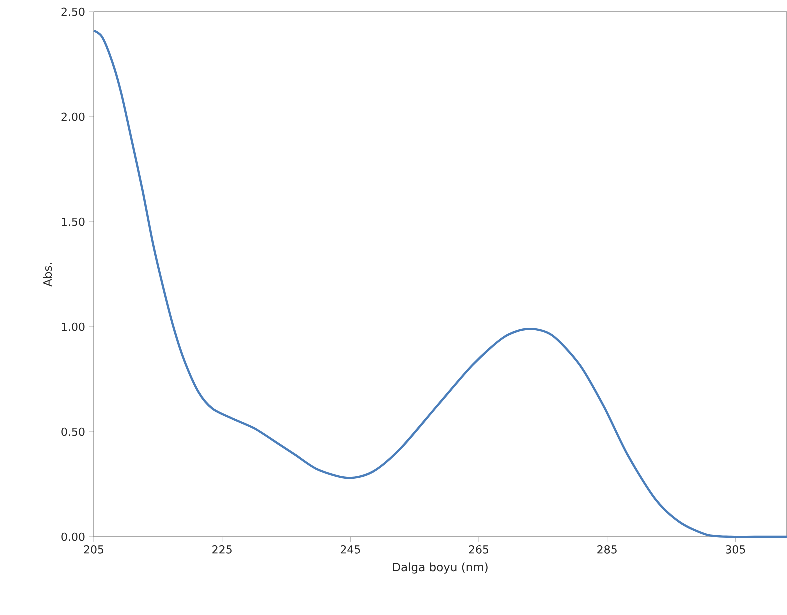  What do you see at coordinates (222, 550) in the screenshot?
I see `x-tick-label: 225` at bounding box center [222, 550].